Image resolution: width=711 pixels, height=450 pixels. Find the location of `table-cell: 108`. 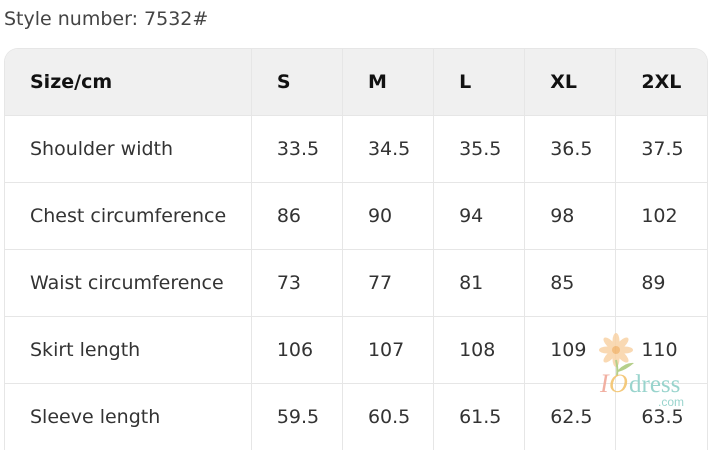

table-cell: 108 is located at coordinates (479, 350).